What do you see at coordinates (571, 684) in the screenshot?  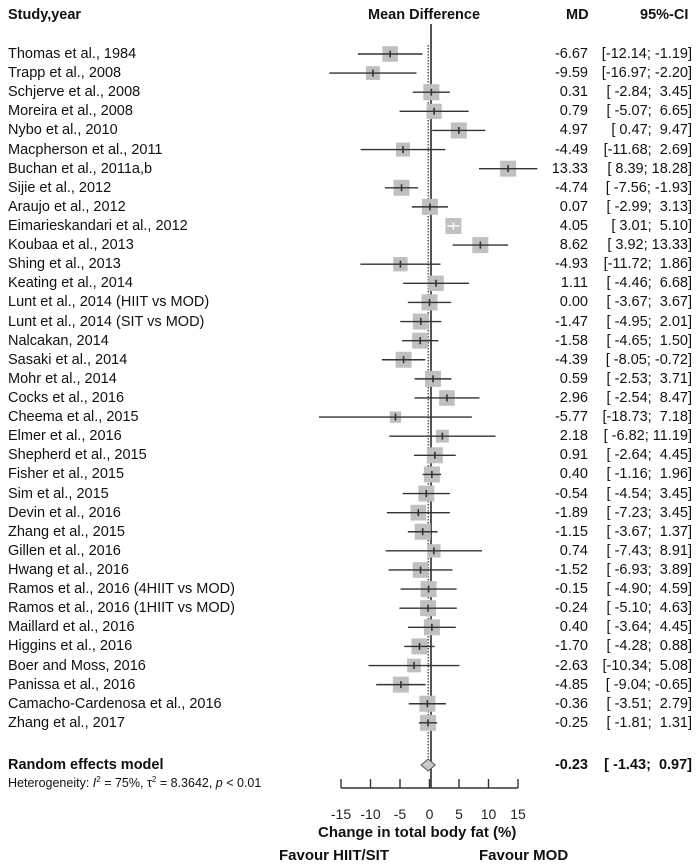 I see `study-md: -4.85` at bounding box center [571, 684].